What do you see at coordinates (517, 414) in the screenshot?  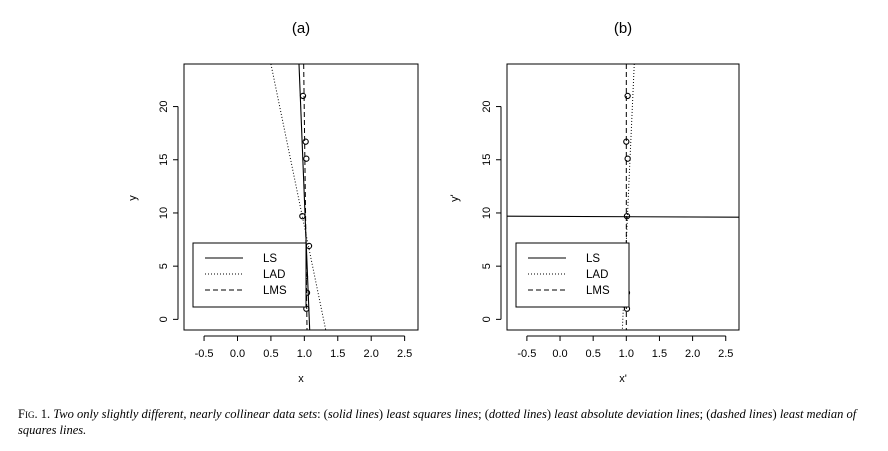 I see `caption-segment: dotted lines` at bounding box center [517, 414].